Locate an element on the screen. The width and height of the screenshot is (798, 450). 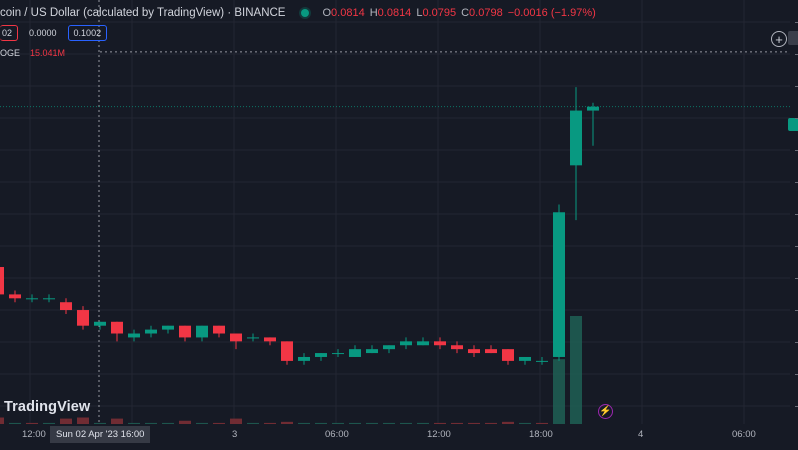
ohlc-change: −0.0016 (−1.97%) is located at coordinates (551, 13).